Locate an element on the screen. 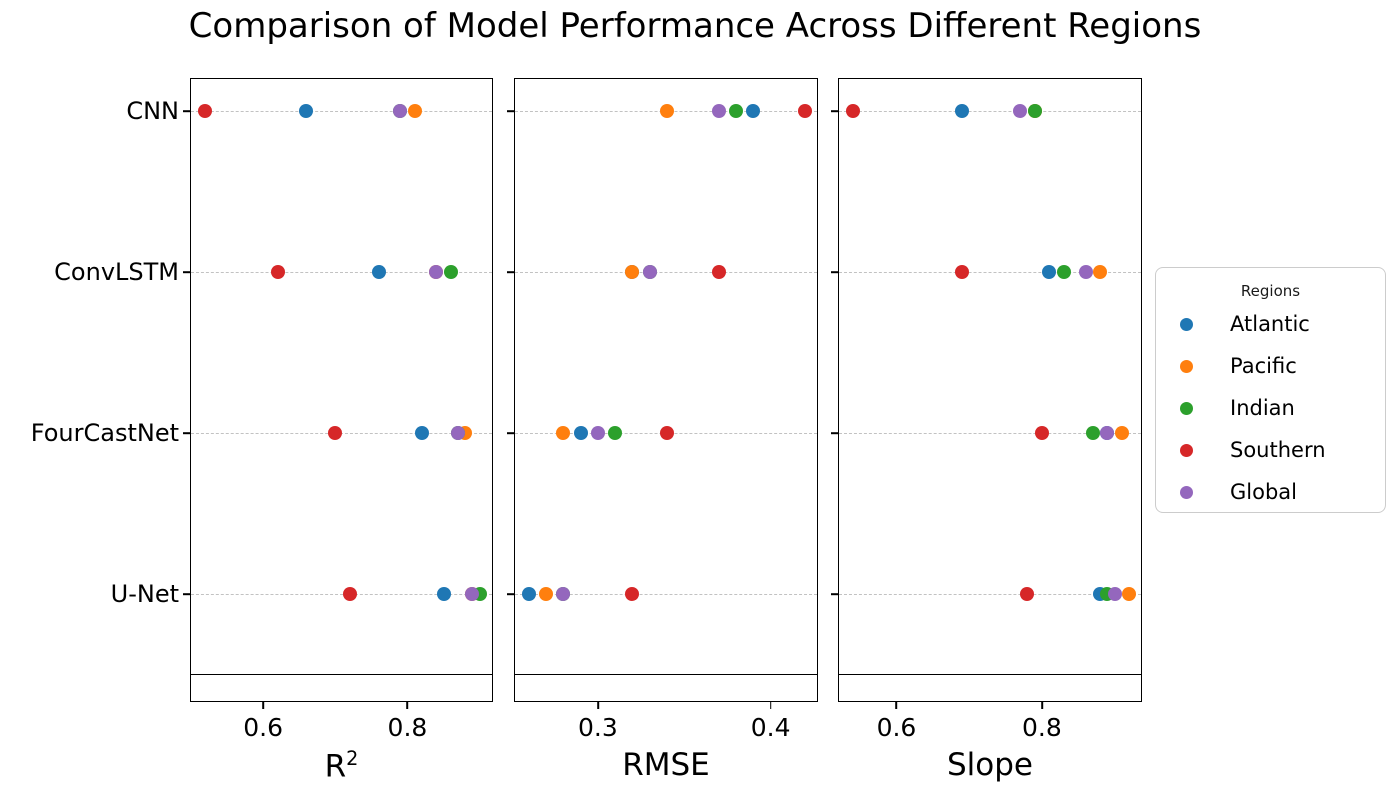 This screenshot has height=804, width=1389. legend-title: Regions is located at coordinates (1270, 291).